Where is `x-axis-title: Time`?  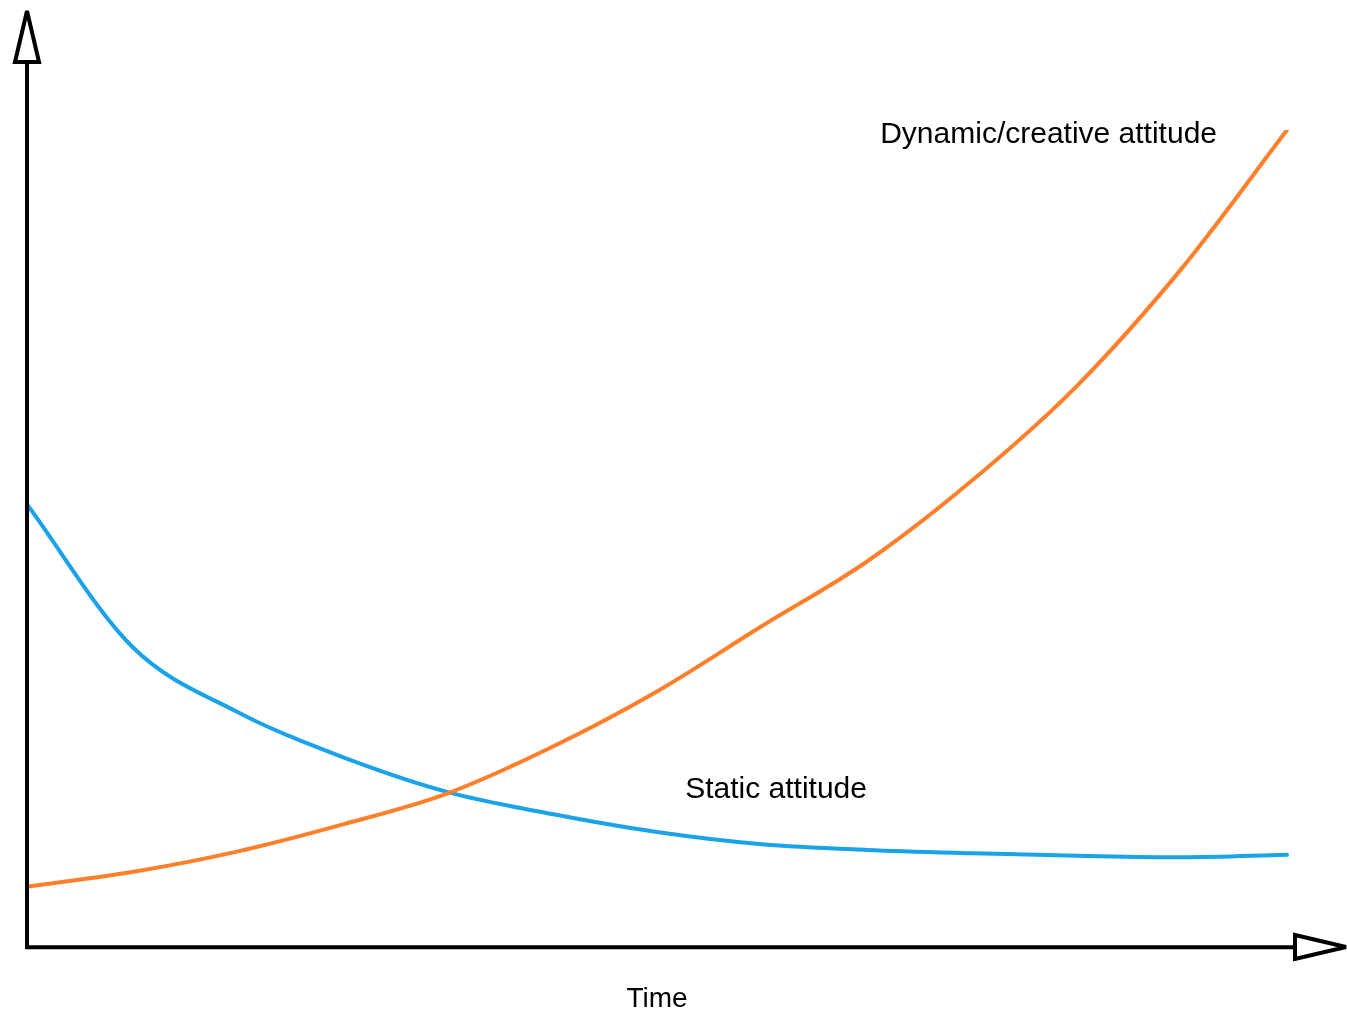 x-axis-title: Time is located at coordinates (657, 997).